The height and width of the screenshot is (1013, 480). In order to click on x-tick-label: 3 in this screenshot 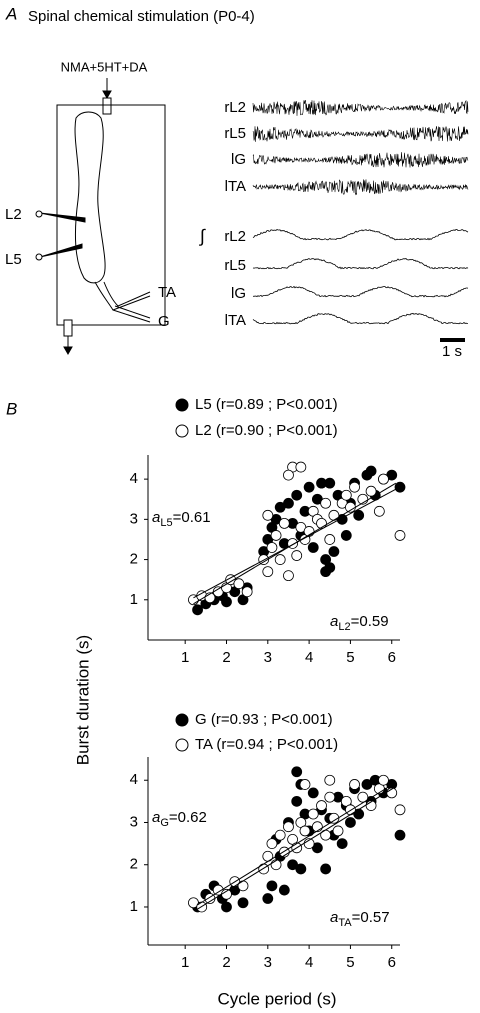, I will do `click(268, 657)`.